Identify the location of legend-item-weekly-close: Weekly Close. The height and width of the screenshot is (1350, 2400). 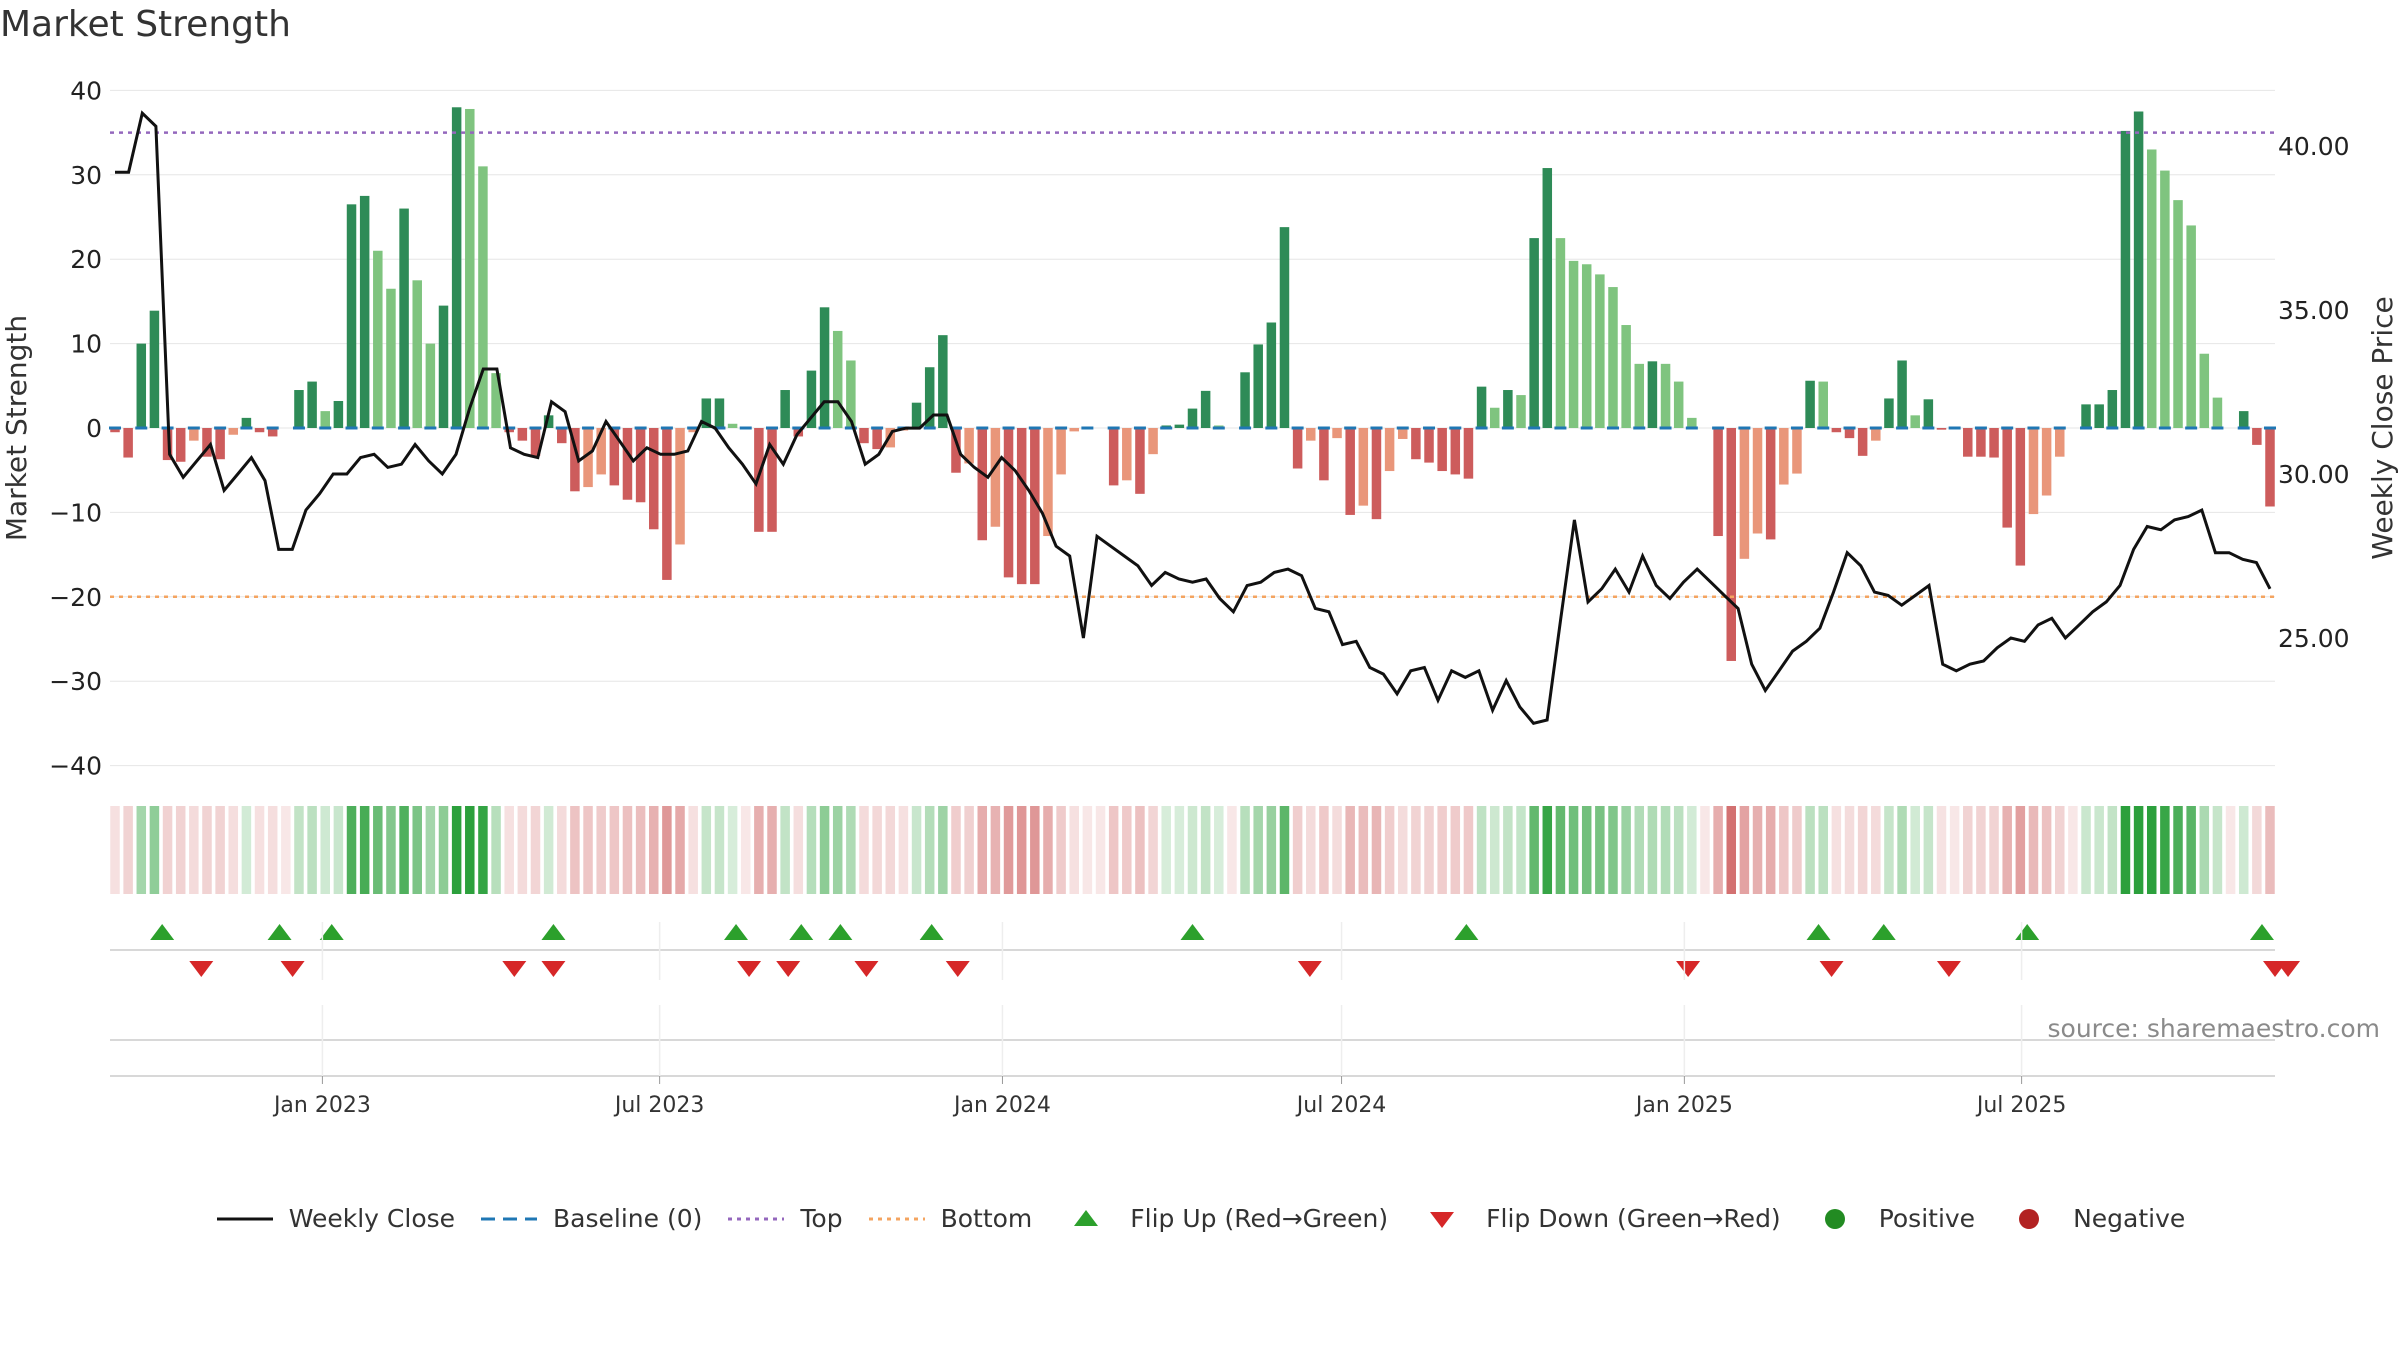
(335, 1218).